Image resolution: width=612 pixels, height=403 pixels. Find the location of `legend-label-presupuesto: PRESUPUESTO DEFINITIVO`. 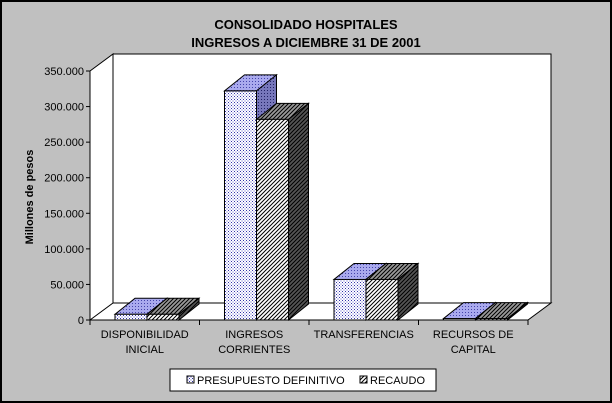

legend-label-presupuesto: PRESUPUESTO DEFINITIVO is located at coordinates (271, 381).